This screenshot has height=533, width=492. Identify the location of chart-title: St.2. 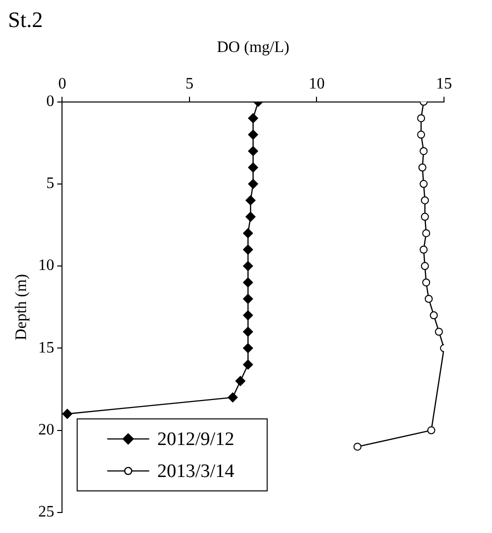
(25, 19).